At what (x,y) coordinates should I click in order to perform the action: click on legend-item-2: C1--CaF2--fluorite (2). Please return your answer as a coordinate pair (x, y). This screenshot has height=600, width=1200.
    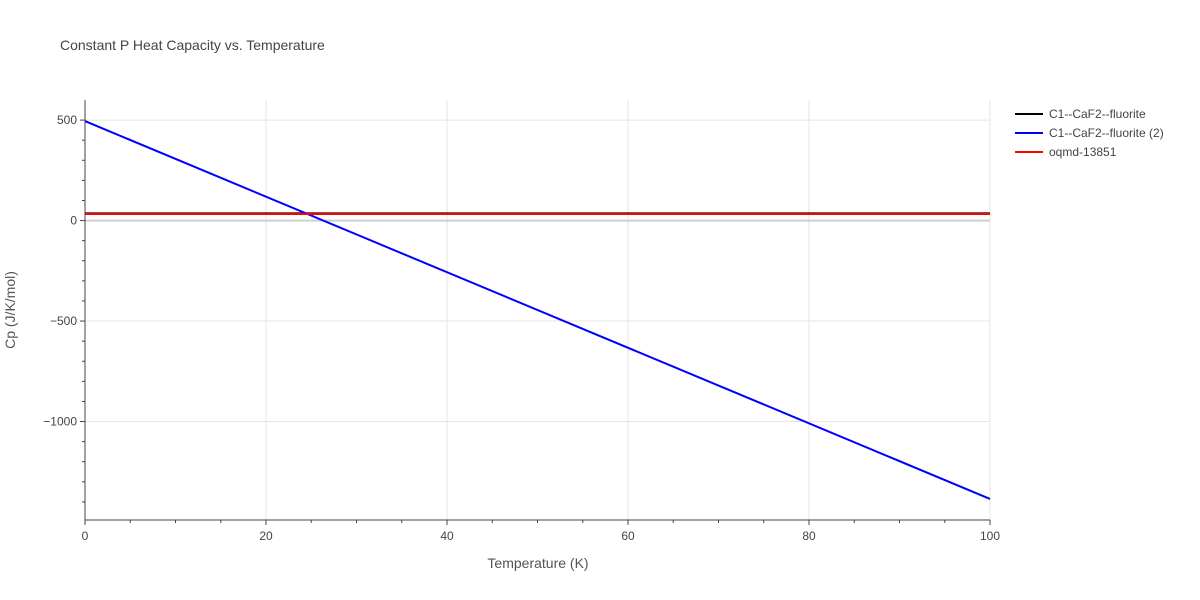
    Looking at the image, I should click on (1089, 133).